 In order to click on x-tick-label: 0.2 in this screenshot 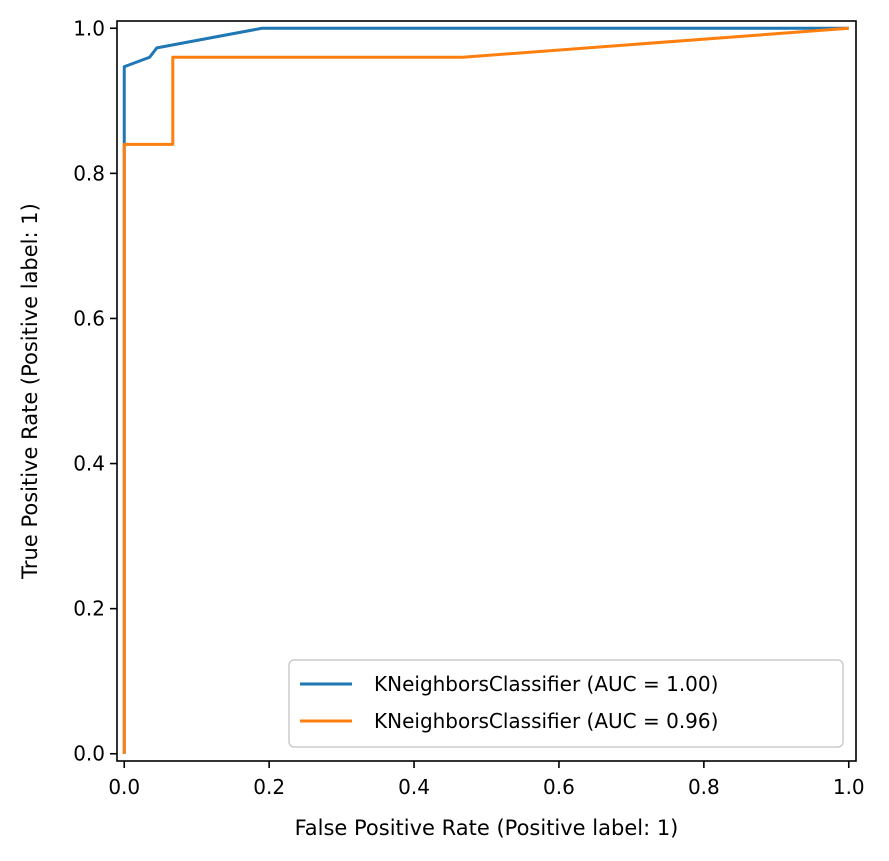, I will do `click(269, 787)`.